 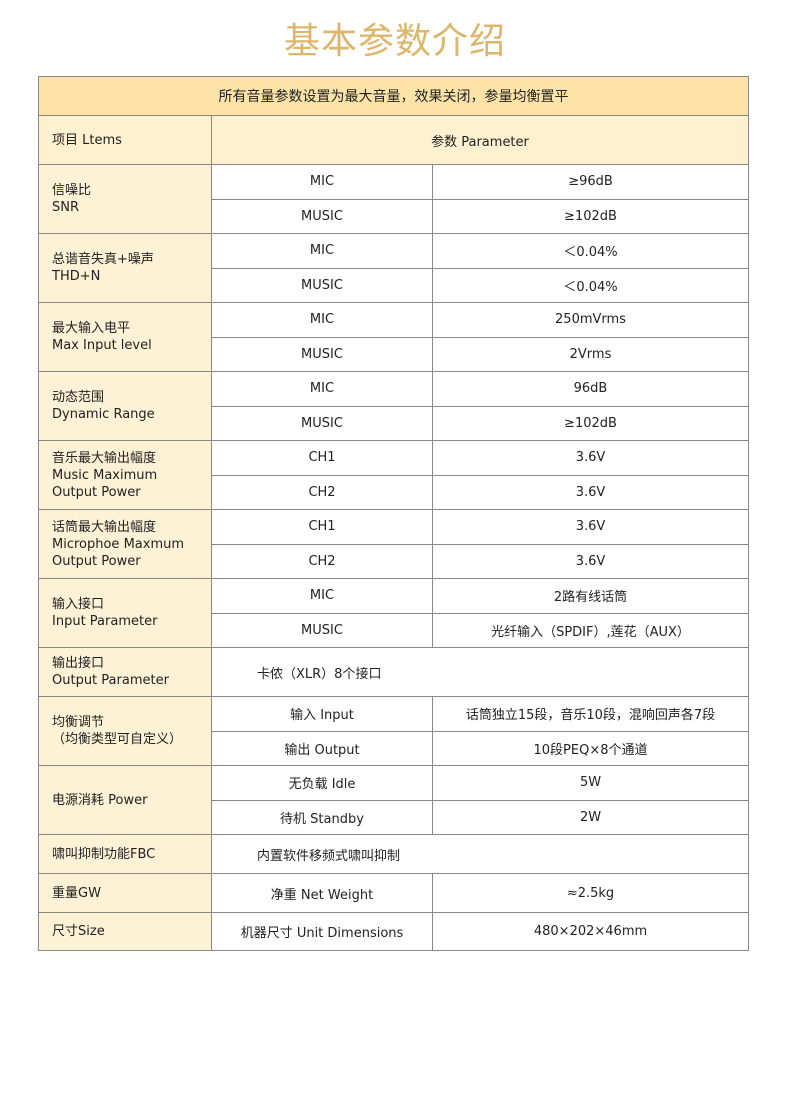 I want to click on sub-item: 净重 Net Weight, so click(x=322, y=893).